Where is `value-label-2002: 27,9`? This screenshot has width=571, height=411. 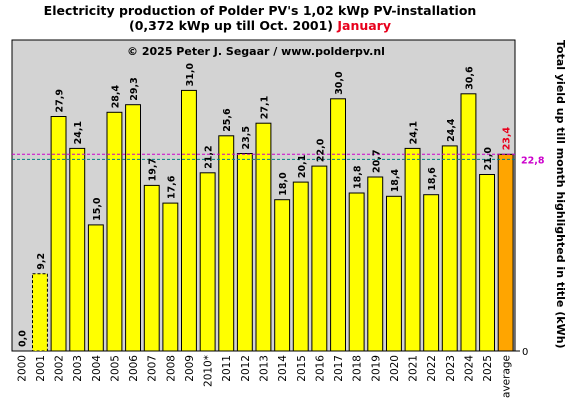 value-label-2002: 27,9 is located at coordinates (60, 100).